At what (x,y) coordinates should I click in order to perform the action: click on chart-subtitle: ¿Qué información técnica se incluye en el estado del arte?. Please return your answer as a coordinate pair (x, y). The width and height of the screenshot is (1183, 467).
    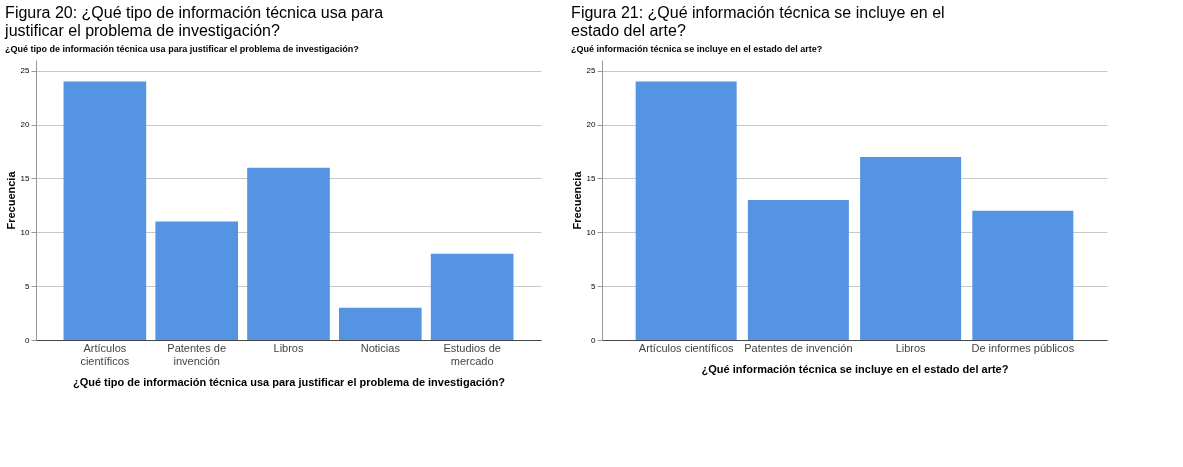
    Looking at the image, I should click on (697, 49).